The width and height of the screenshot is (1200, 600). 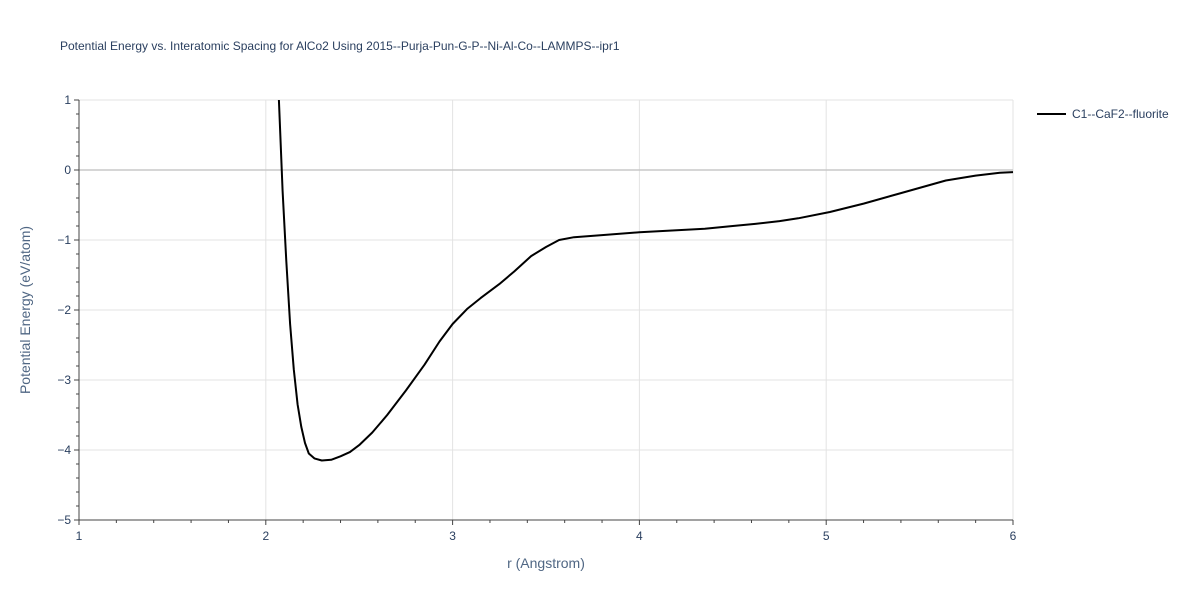 What do you see at coordinates (67, 170) in the screenshot?
I see `y-tick-label: 0` at bounding box center [67, 170].